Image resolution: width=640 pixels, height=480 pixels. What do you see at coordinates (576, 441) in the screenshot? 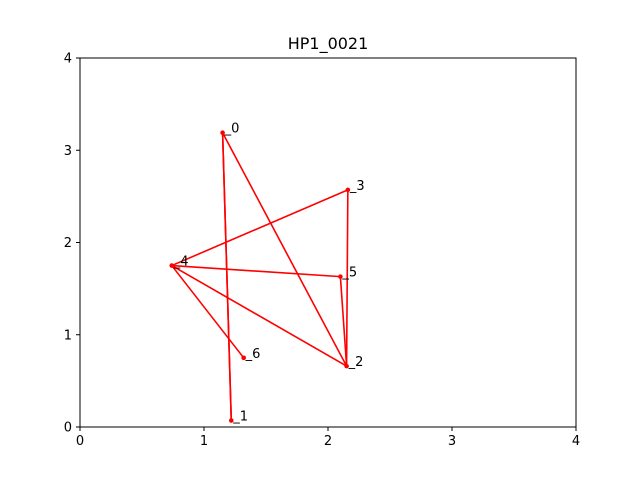
I see `x-tick-label: 4` at bounding box center [576, 441].